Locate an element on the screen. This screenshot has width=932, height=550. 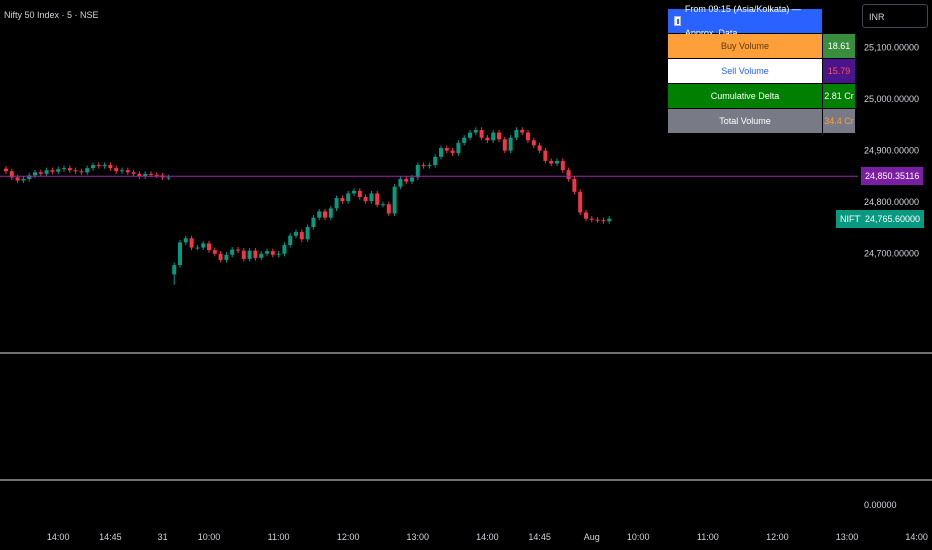
time-tick-label: 31 is located at coordinates (163, 537).